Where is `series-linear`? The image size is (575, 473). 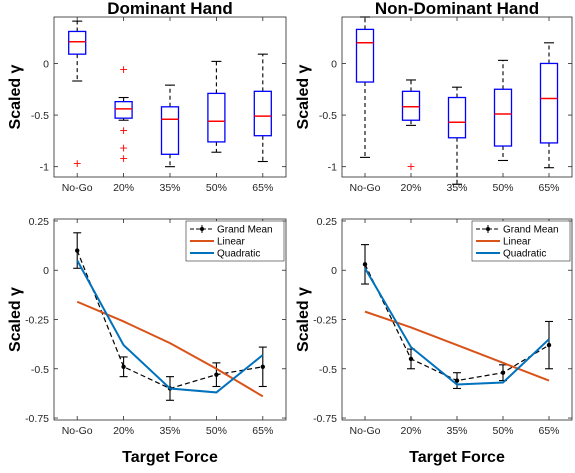 series-linear is located at coordinates (457, 346).